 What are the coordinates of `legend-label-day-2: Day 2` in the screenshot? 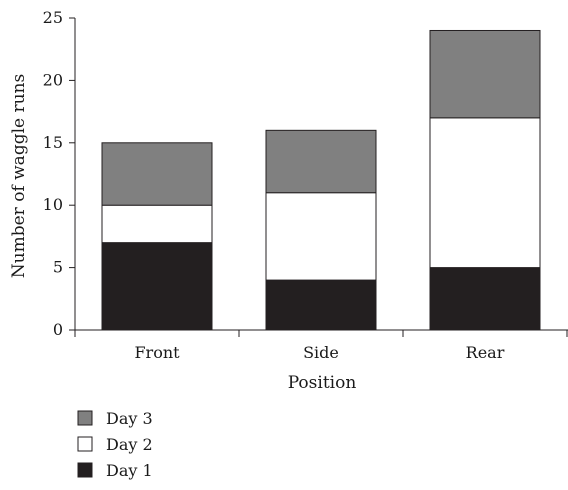 It's located at (129, 444).